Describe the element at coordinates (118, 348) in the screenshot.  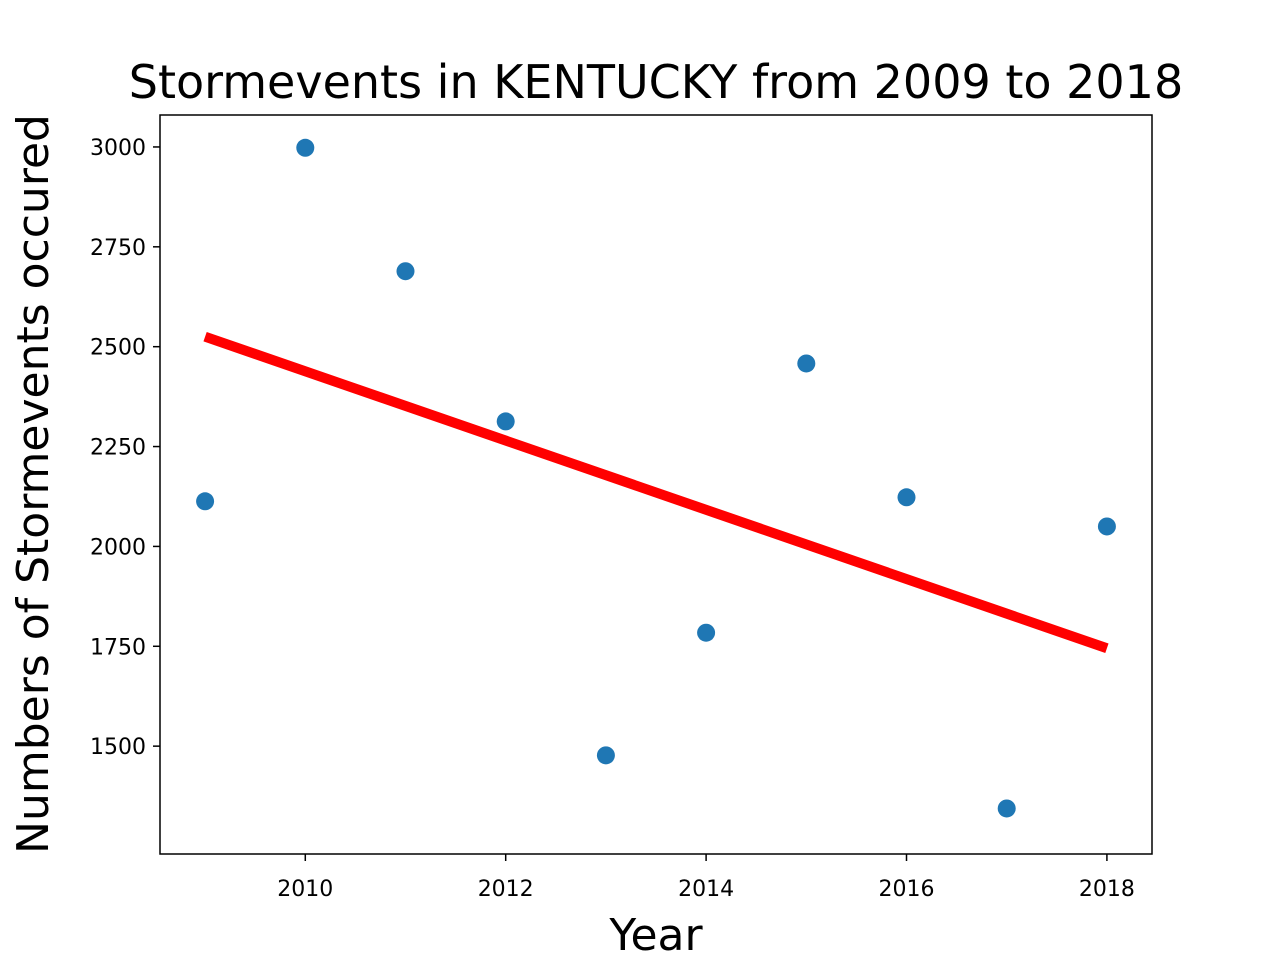
I see `y-tick-label: 2500` at that location.